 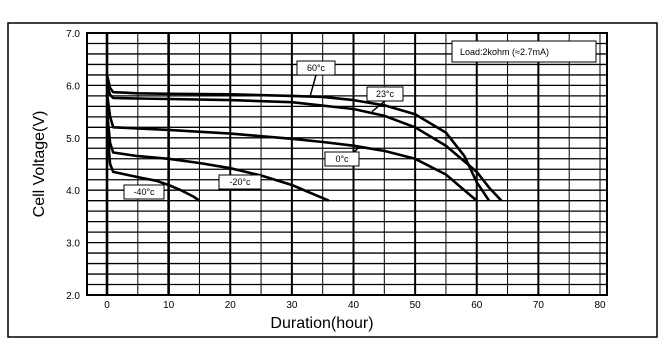 What do you see at coordinates (416, 305) in the screenshot?
I see `x-tick-label: 50` at bounding box center [416, 305].